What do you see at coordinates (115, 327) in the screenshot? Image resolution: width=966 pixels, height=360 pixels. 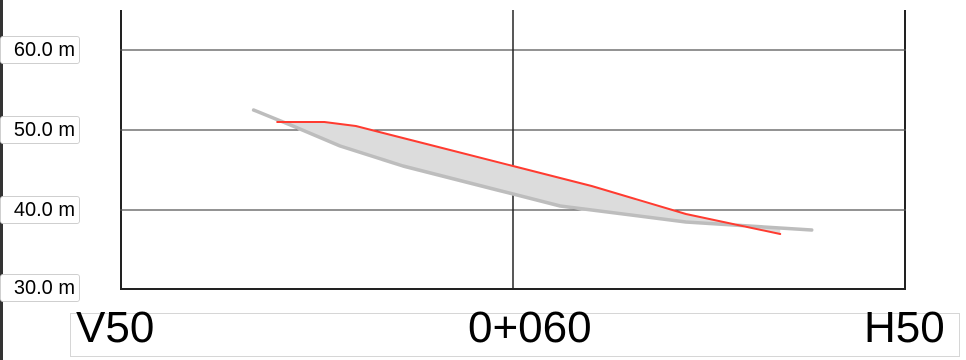 I see `x-tick-label-left: V50` at bounding box center [115, 327].